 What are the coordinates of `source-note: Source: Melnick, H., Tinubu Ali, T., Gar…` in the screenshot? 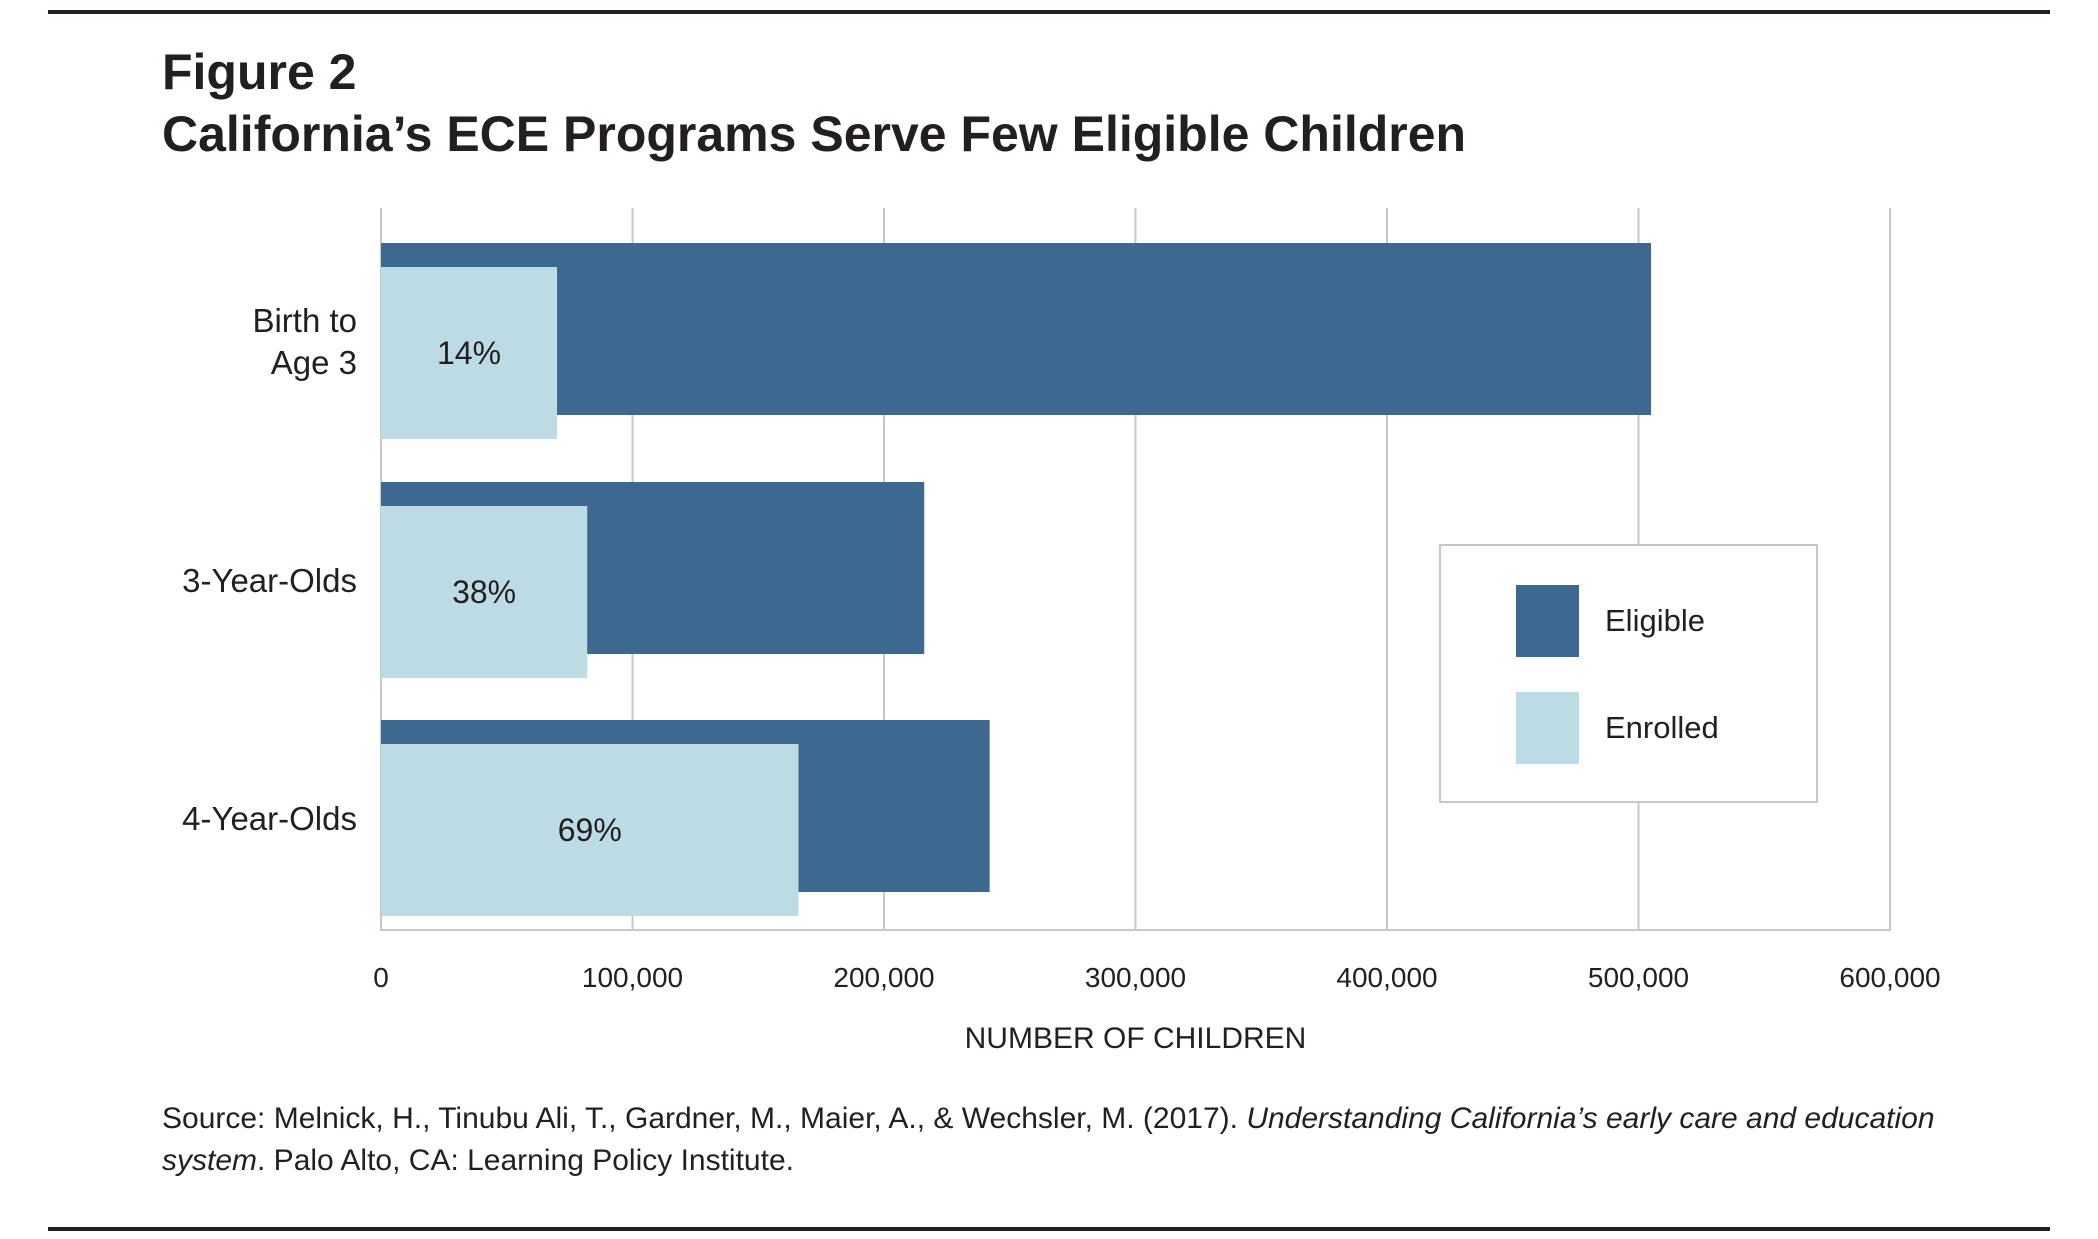 It's located at (1062, 1140).